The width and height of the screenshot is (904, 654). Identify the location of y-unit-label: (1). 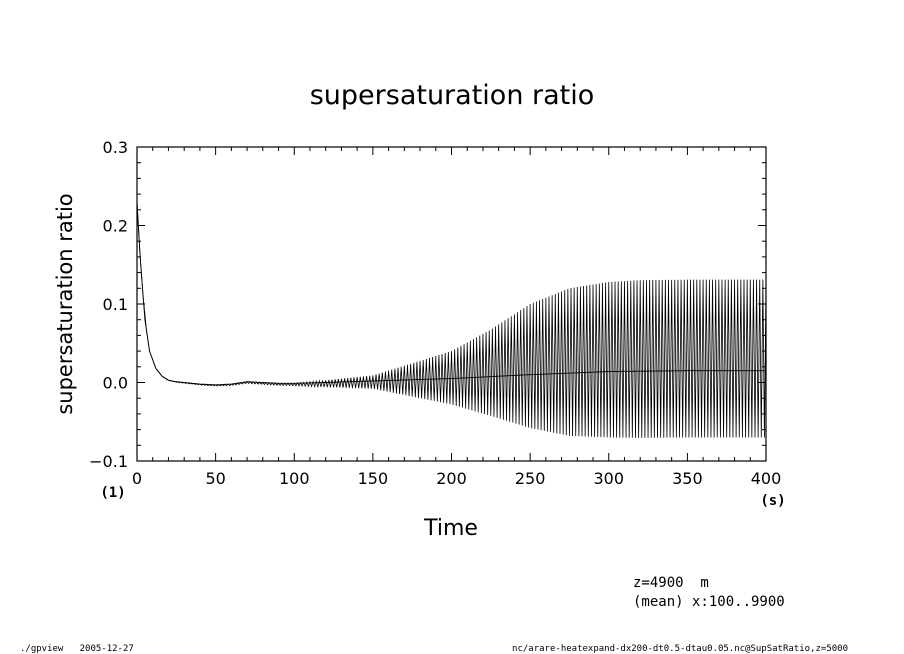
(112, 493).